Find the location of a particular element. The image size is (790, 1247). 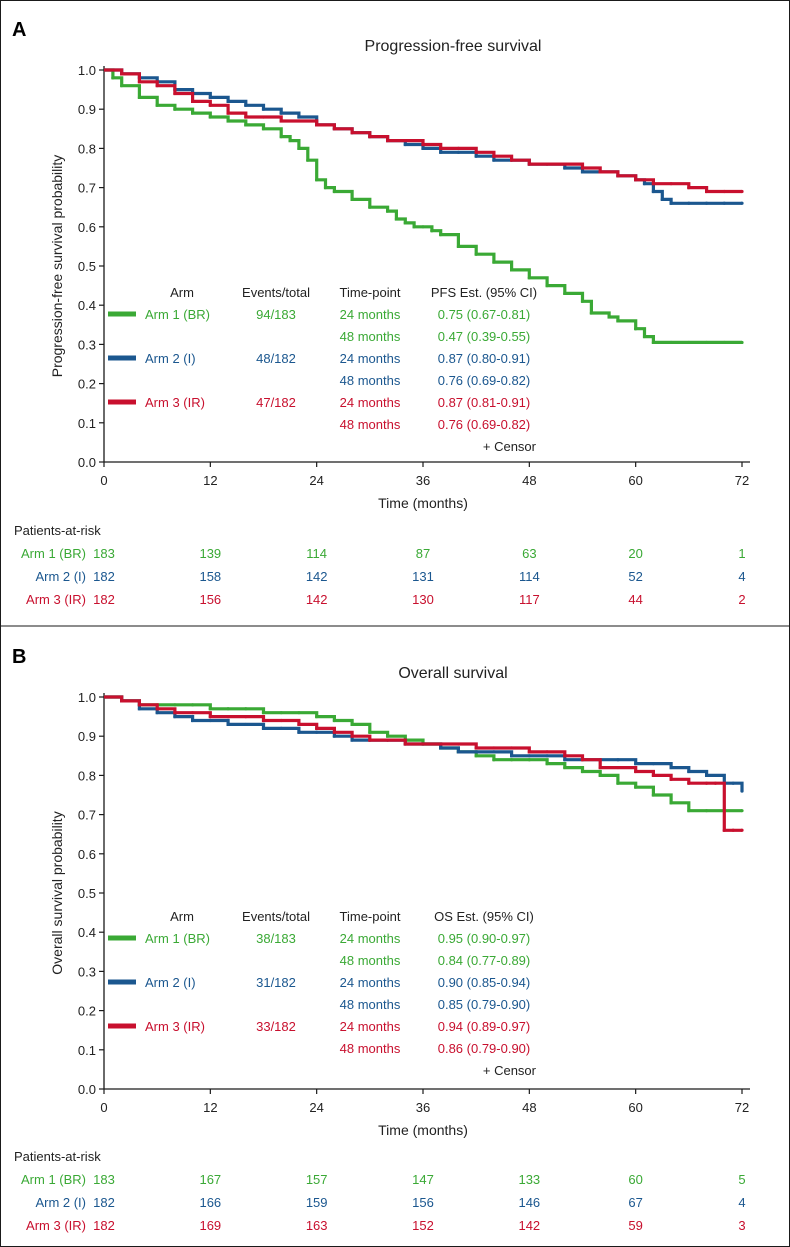

y-tick-label: 0.2 is located at coordinates (87, 384).